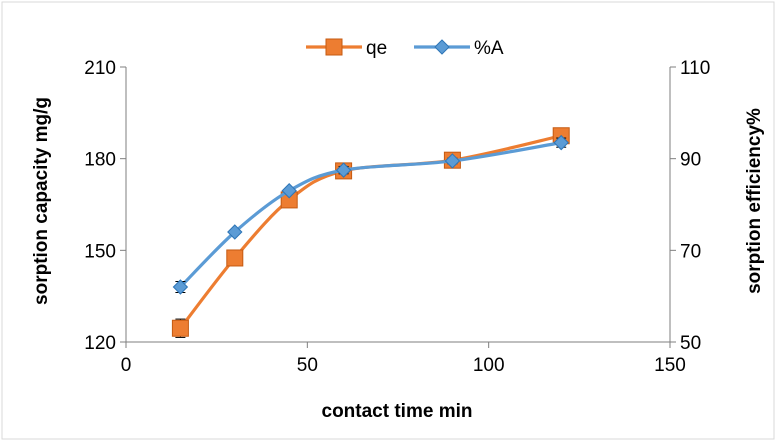  I want to click on x-axis-title: contact time min, so click(397, 411).